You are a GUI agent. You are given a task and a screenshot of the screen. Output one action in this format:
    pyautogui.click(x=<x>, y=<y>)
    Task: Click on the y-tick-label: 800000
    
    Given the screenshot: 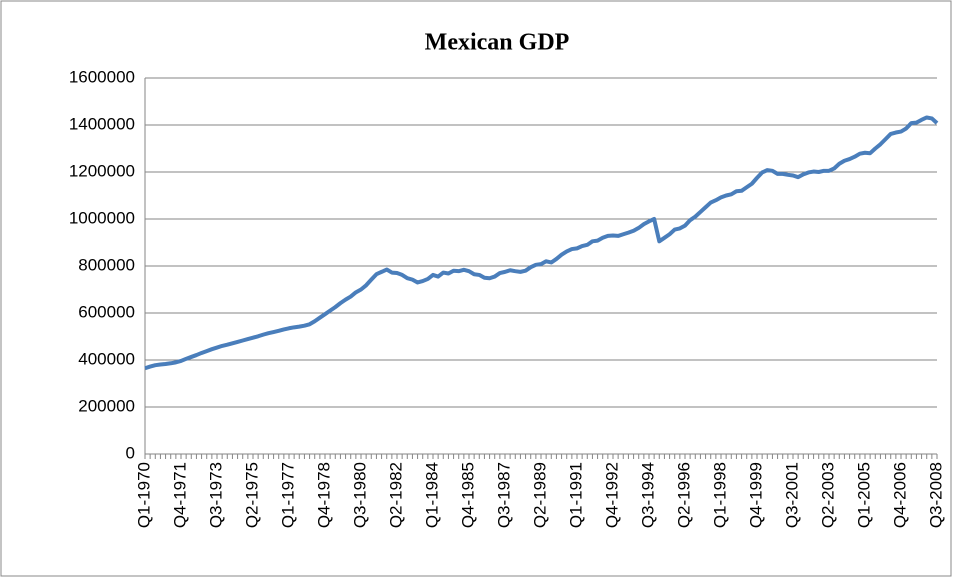 What is the action you would take?
    pyautogui.click(x=106, y=264)
    